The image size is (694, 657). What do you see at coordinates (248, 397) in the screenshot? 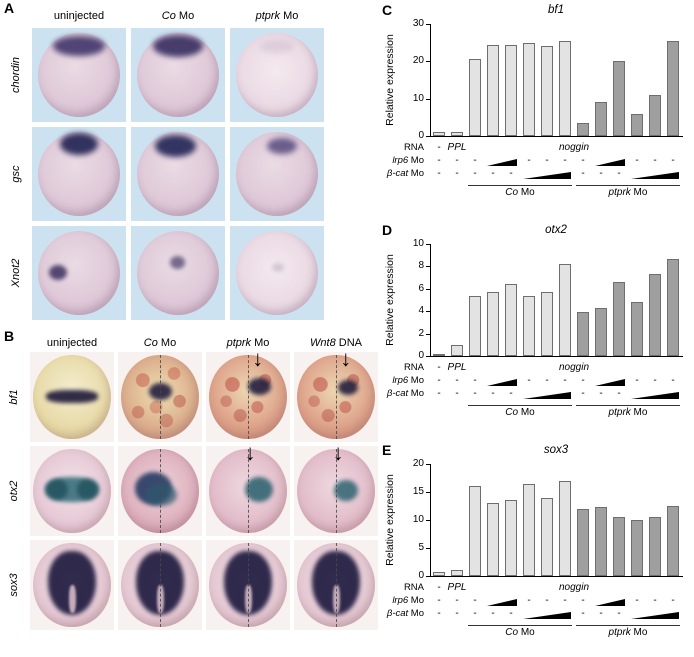
I see `embryo-bf1-ptprk-mo: ↓` at bounding box center [248, 397].